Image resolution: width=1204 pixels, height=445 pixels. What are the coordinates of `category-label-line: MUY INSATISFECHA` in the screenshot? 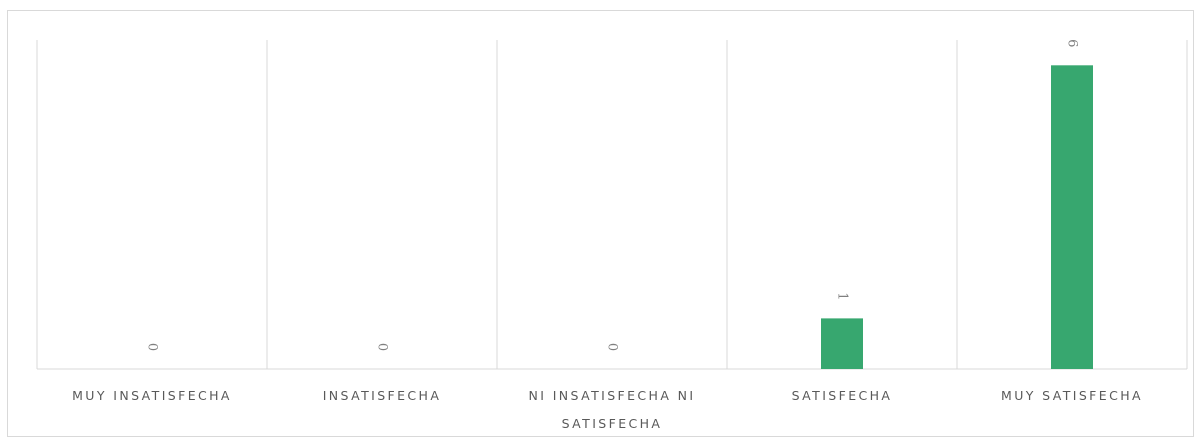 It's located at (152, 395).